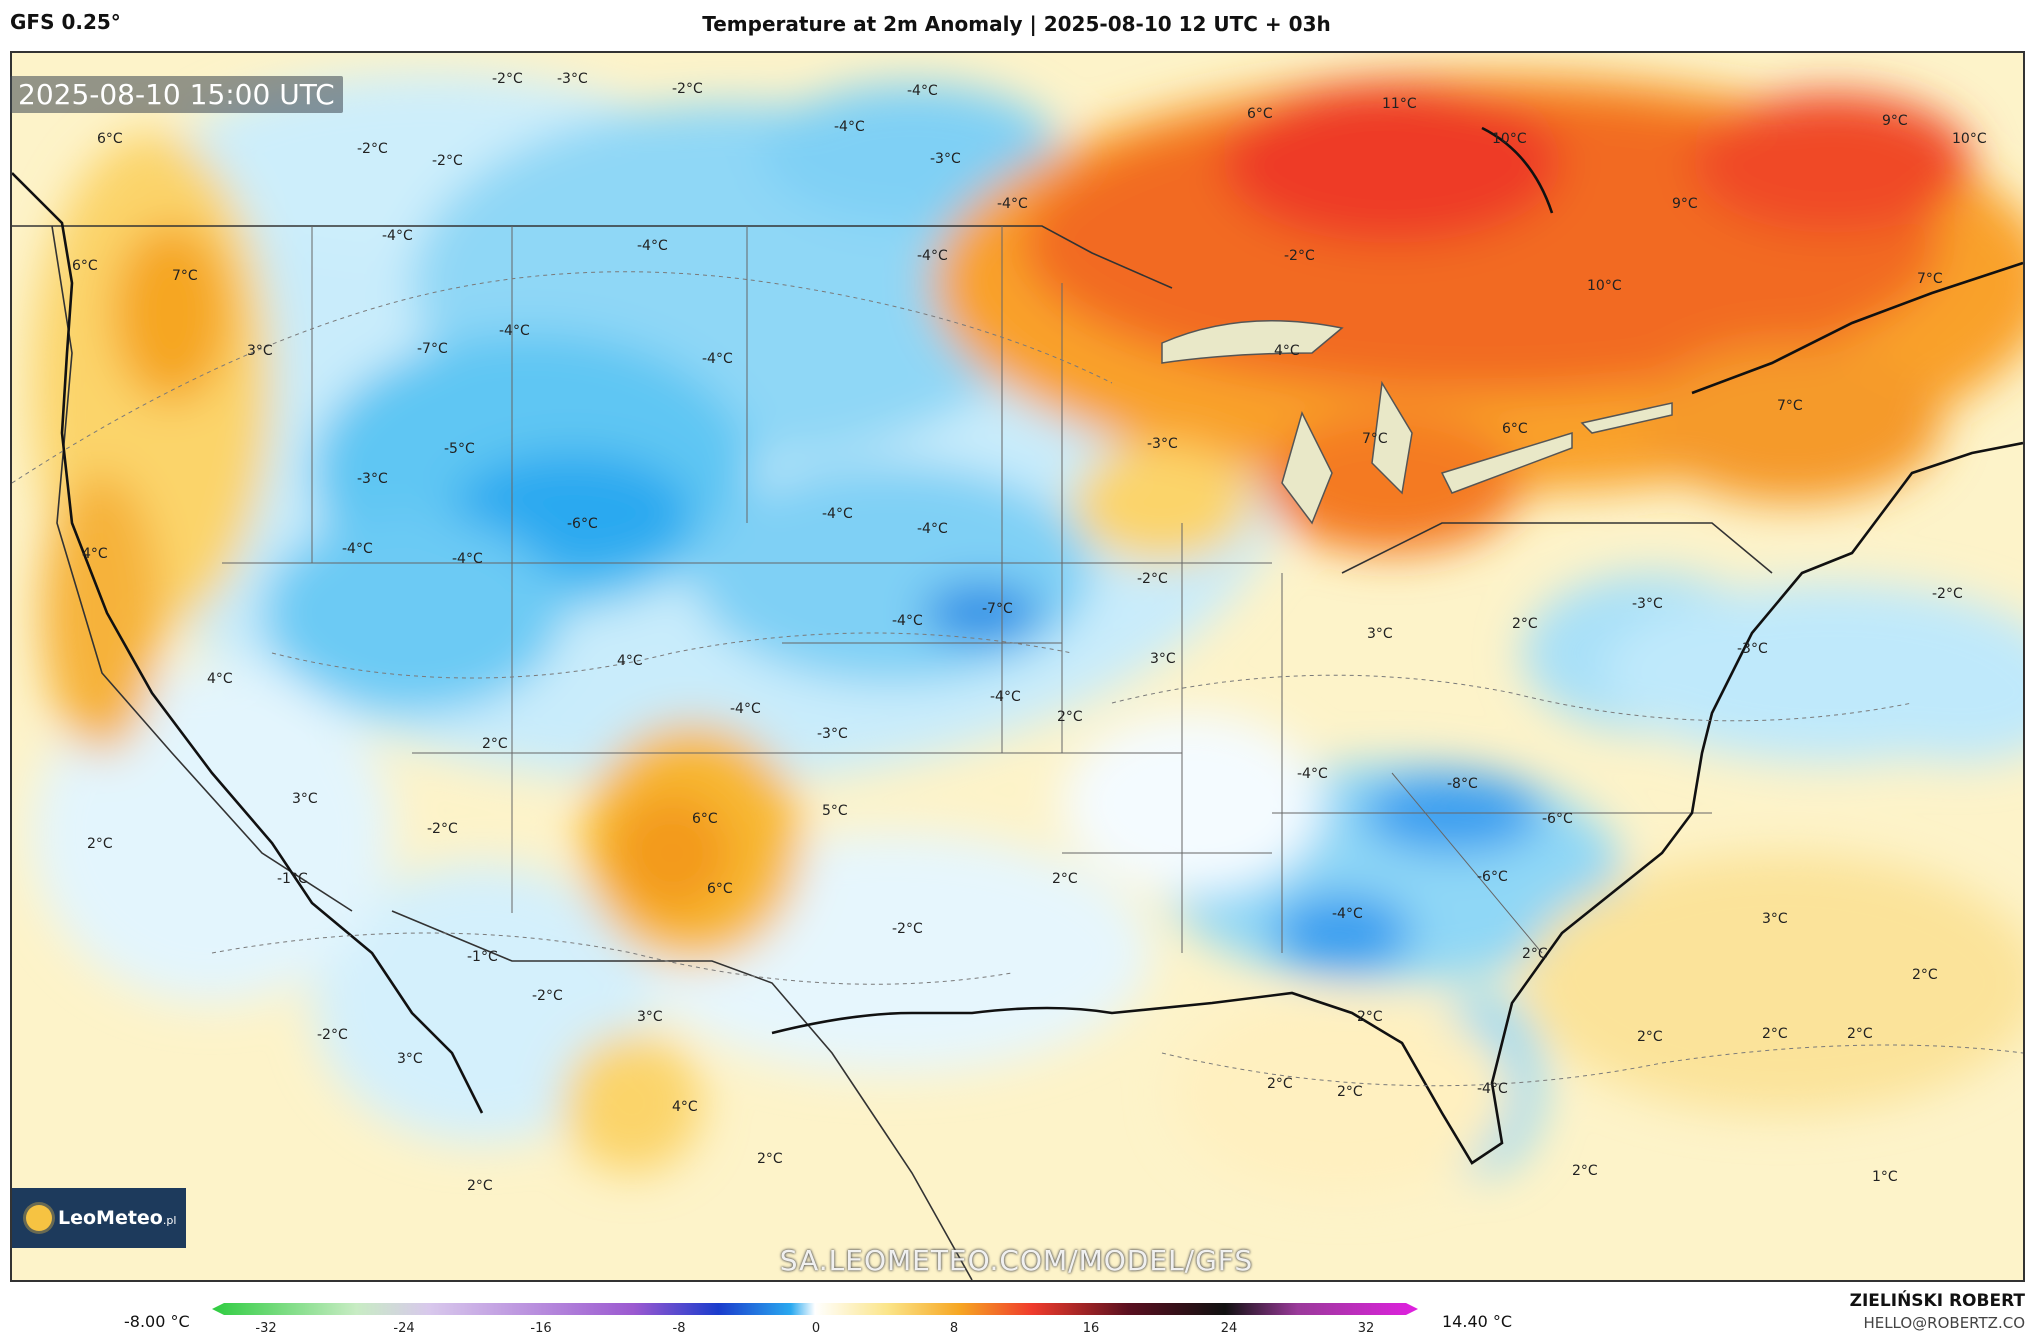 The image size is (2033, 1338). What do you see at coordinates (1937, 1301) in the screenshot?
I see `author-name: ZIELIŃSKI ROBERT` at bounding box center [1937, 1301].